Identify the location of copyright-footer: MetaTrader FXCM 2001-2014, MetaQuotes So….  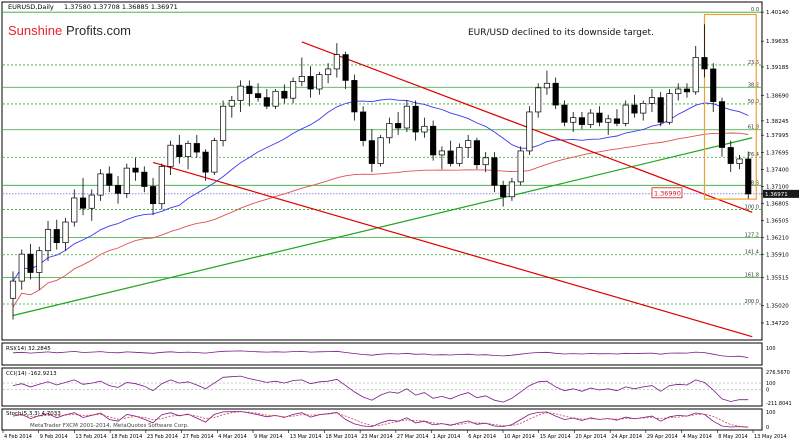
(109, 426).